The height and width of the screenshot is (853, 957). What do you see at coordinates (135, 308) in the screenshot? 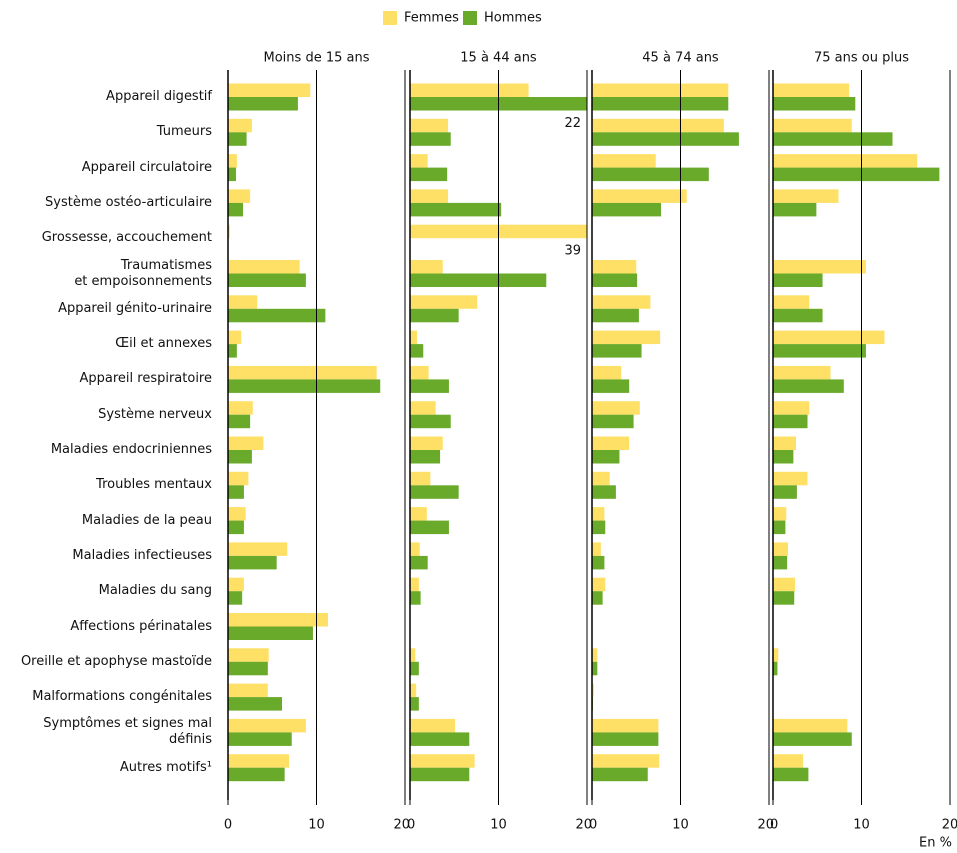
I see `category-label: Appareil génito-urinaire` at bounding box center [135, 308].